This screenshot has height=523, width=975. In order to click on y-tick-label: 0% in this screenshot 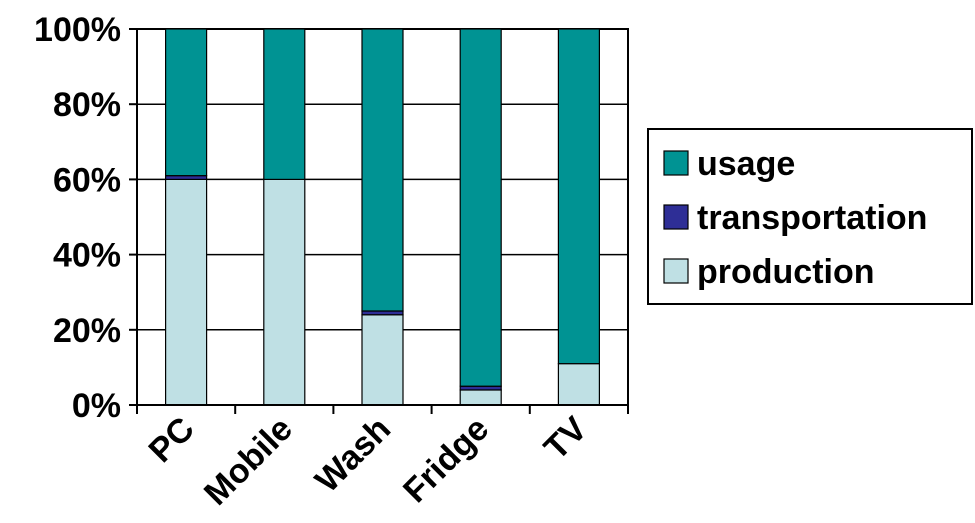, I will do `click(96, 406)`.